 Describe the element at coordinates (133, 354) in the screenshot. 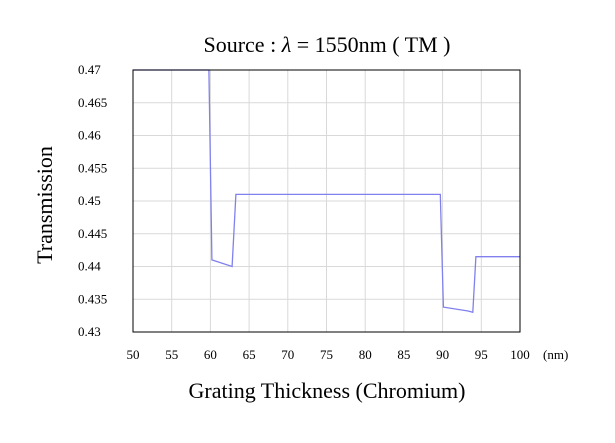

I see `x-tick-label: 50` at that location.